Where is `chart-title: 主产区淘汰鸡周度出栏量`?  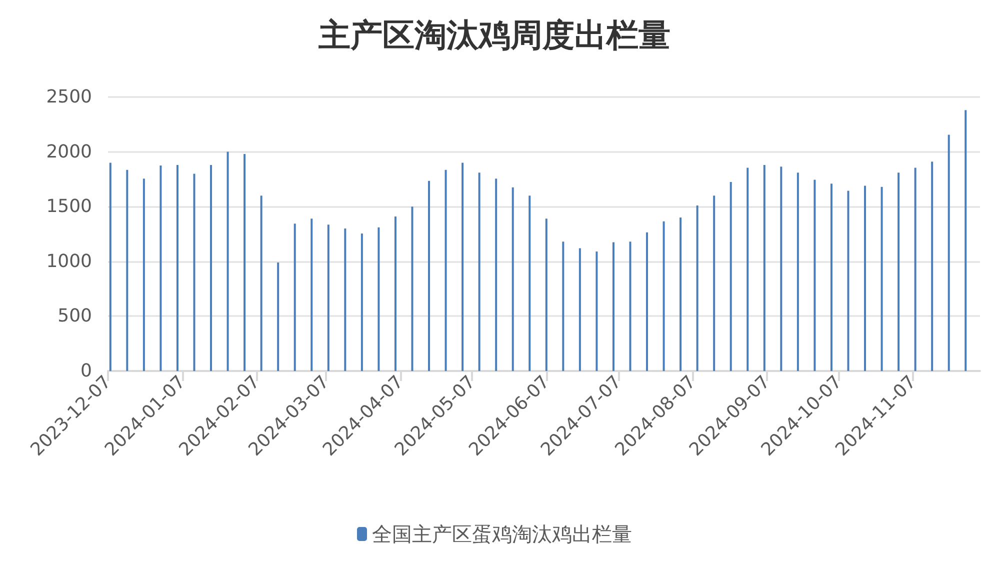
chart-title: 主产区淘汰鸡周度出栏量 is located at coordinates (494, 35).